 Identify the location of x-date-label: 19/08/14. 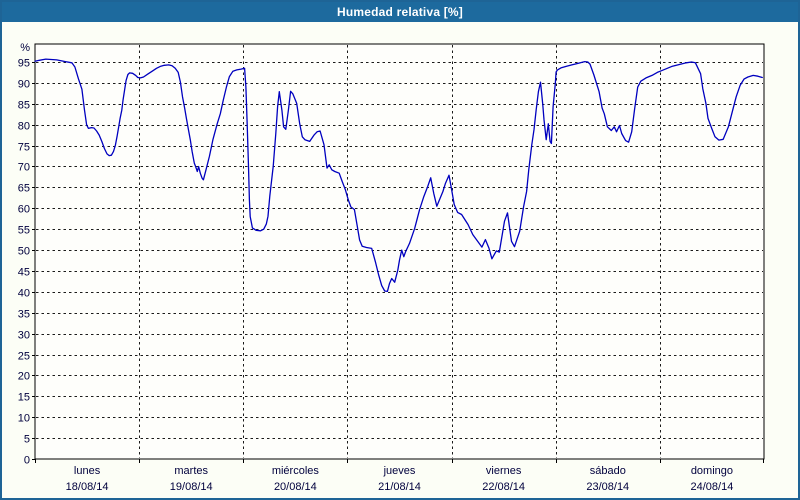
(191, 487).